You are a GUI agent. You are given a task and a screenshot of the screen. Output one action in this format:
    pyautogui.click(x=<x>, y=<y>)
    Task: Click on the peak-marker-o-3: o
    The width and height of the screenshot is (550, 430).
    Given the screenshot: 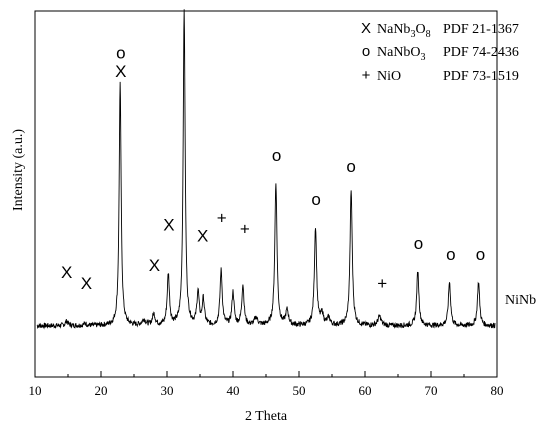 What is the action you would take?
    pyautogui.click(x=120, y=53)
    